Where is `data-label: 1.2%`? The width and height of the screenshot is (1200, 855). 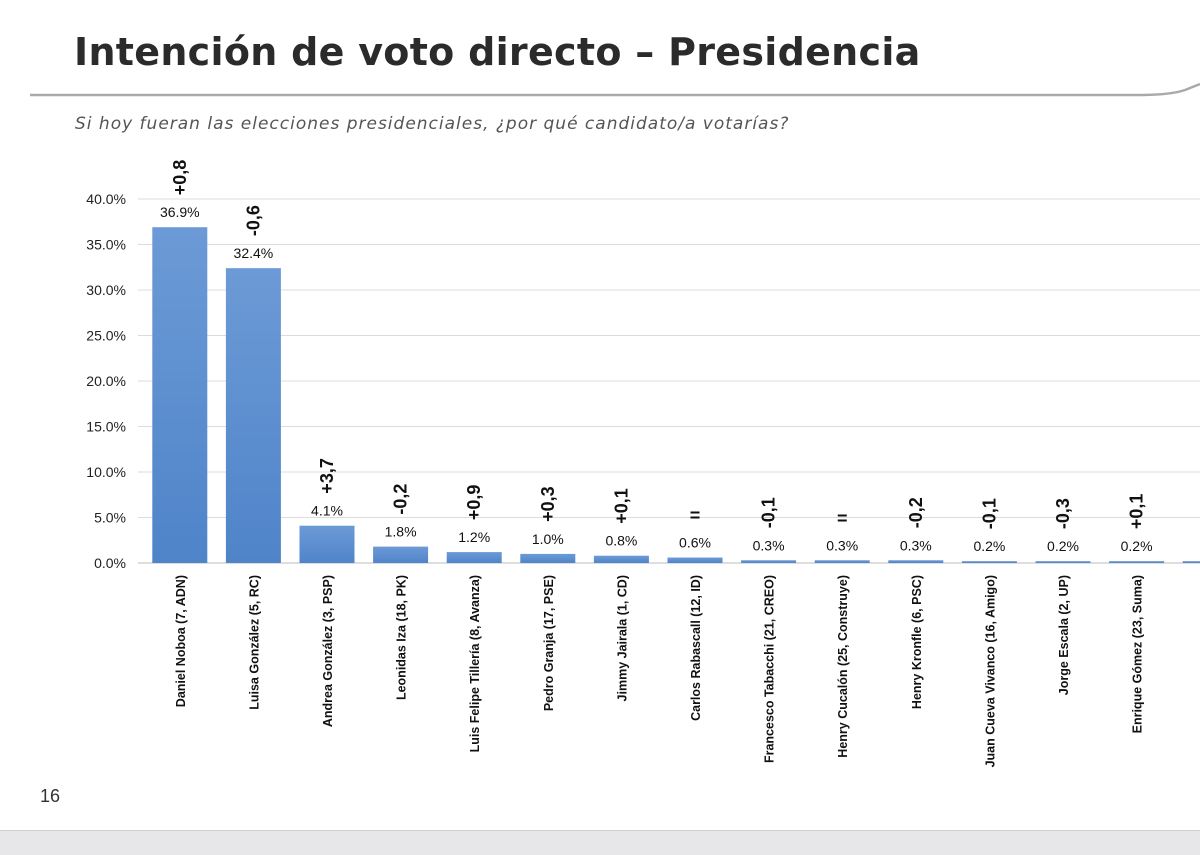
data-label: 1.2% is located at coordinates (474, 537).